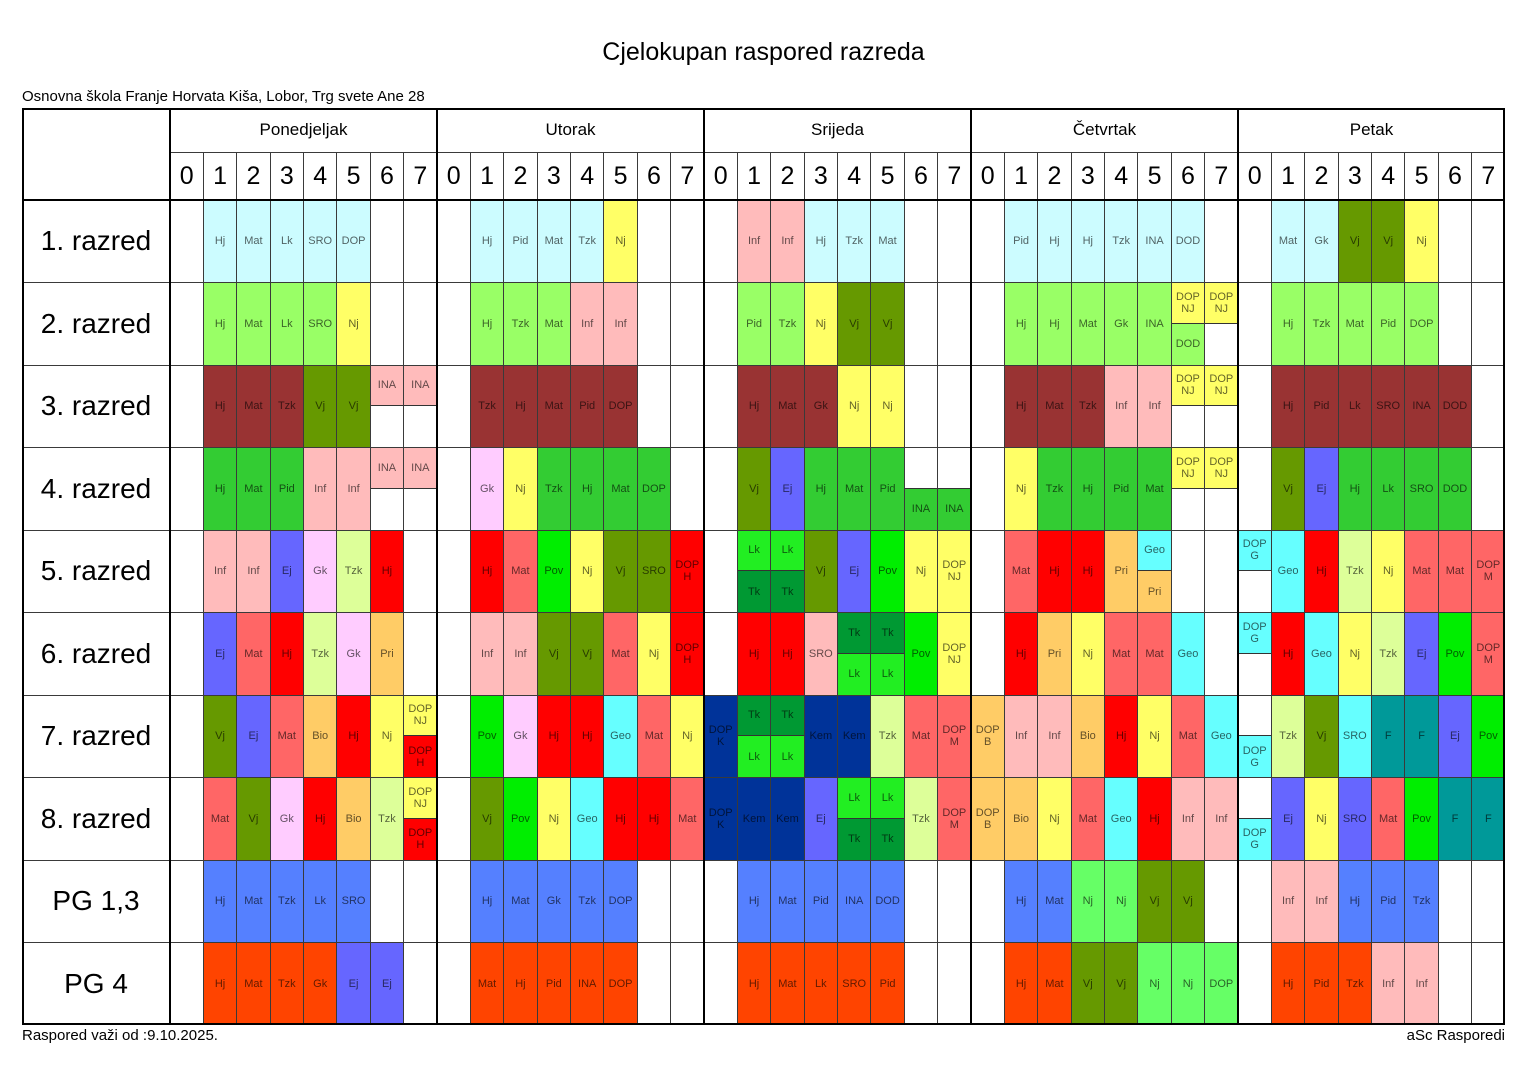 The image size is (1527, 1080). What do you see at coordinates (954, 653) in the screenshot?
I see `lesson-cell: DOP NJ` at bounding box center [954, 653].